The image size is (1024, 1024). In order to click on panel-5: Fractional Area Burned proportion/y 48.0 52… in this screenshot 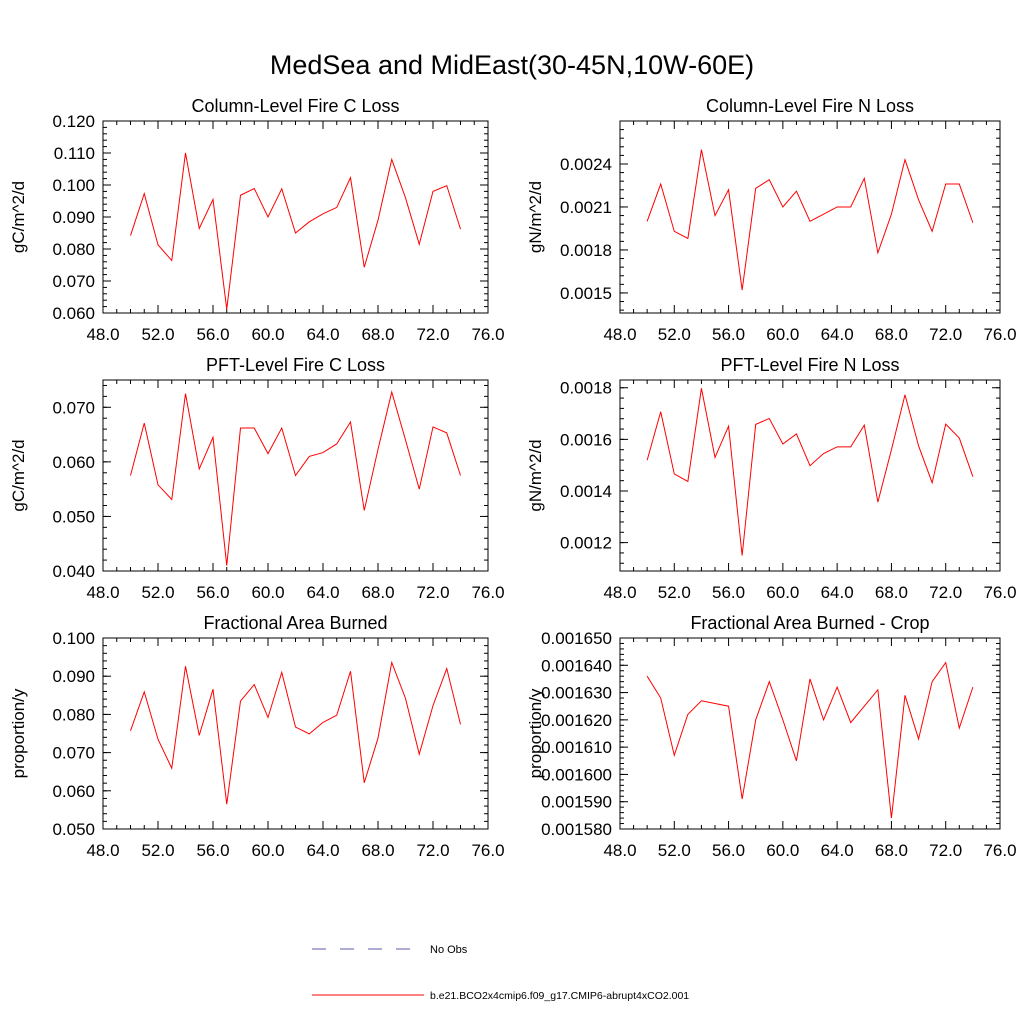, I will do `click(257, 736)`.